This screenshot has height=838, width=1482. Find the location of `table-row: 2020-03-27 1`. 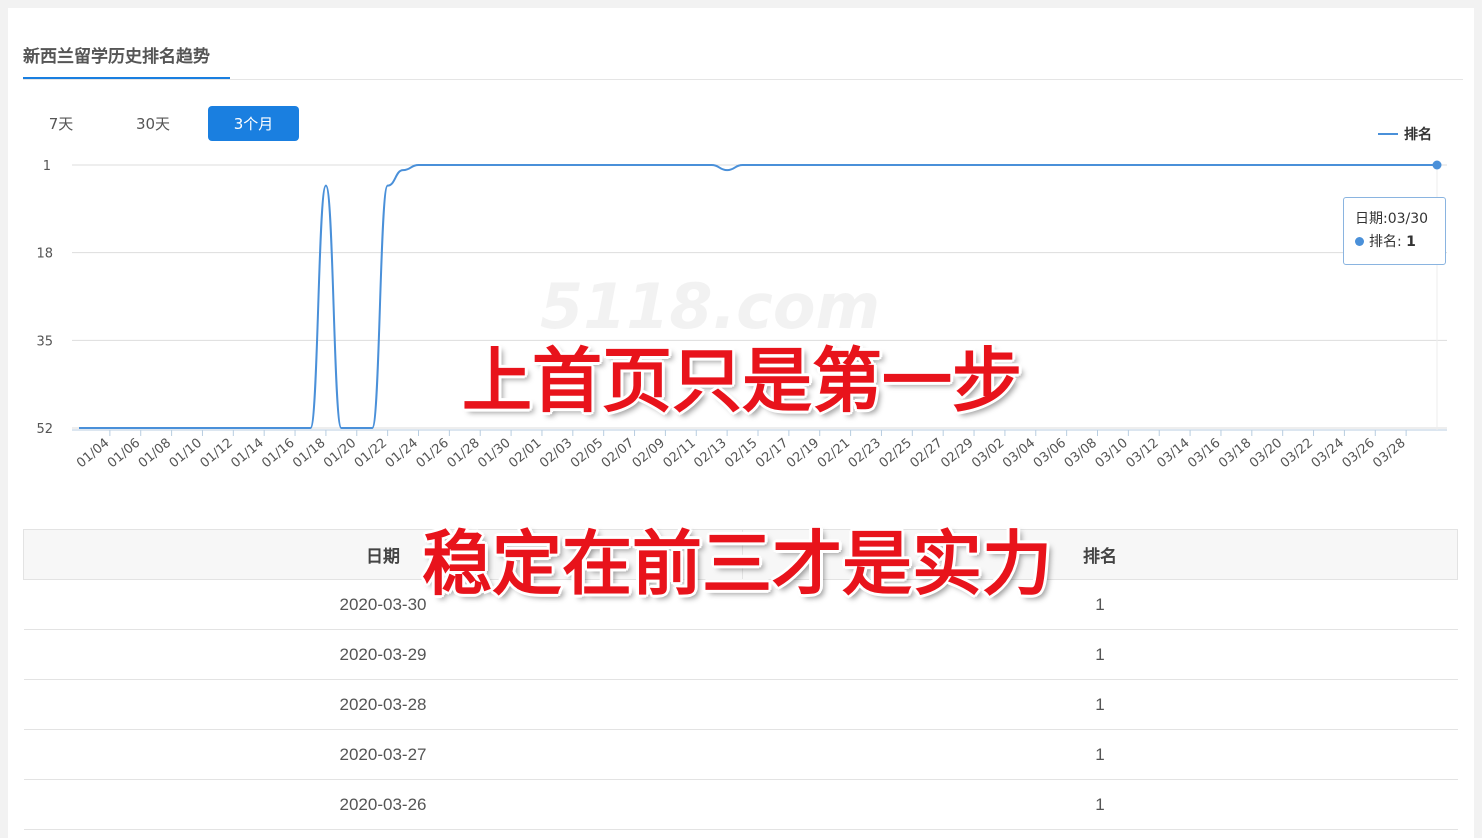

table-row: 2020-03-27 1 is located at coordinates (740, 754).